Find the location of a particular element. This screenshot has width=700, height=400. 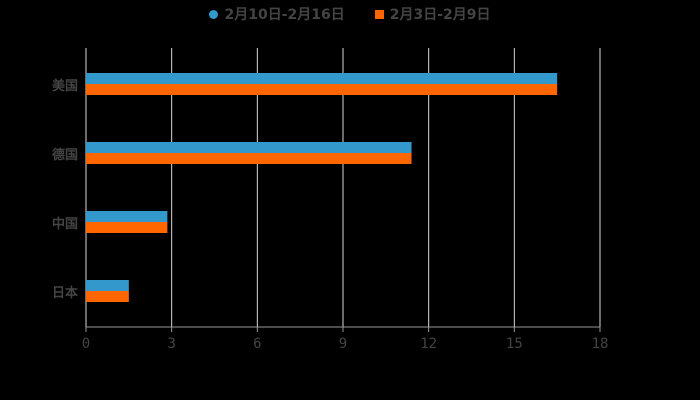

x-tick-label: 3 is located at coordinates (171, 344).